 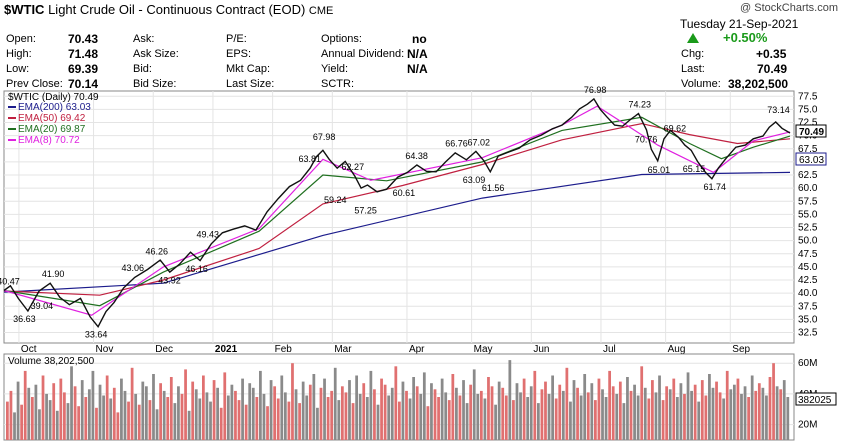 What do you see at coordinates (321, 11) in the screenshot?
I see `exchange: CME` at bounding box center [321, 11].